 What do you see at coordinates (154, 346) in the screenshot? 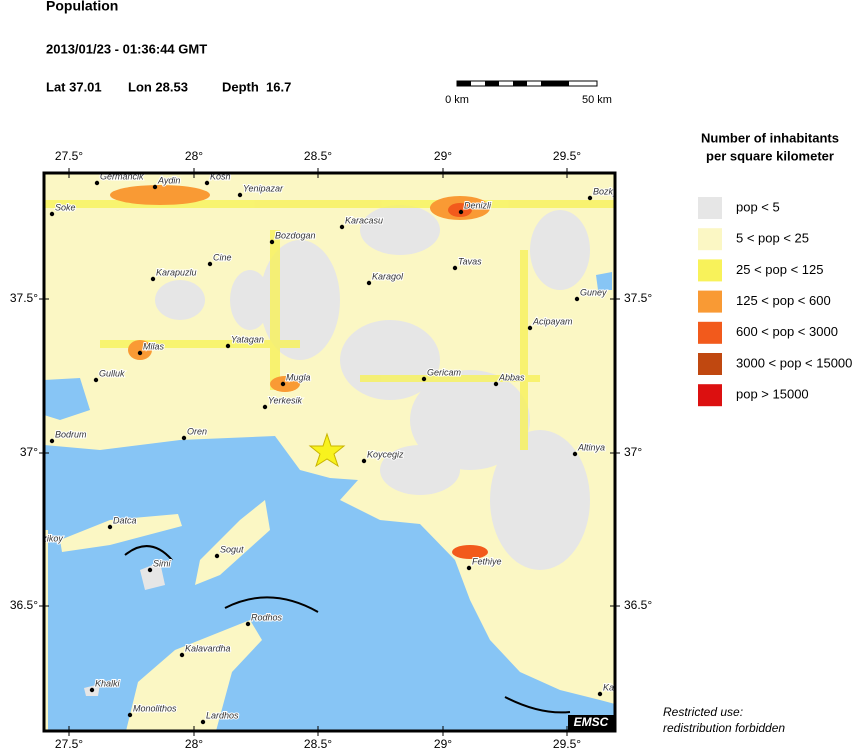
I see `town-label: Milas` at bounding box center [154, 346].